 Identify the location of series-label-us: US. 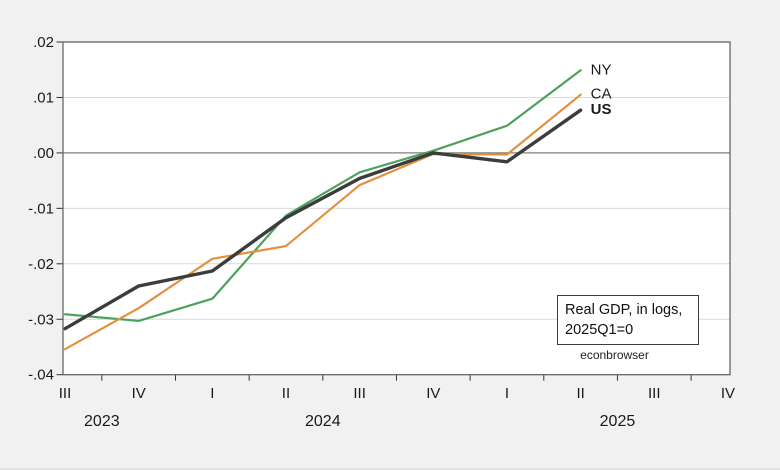
(601, 109).